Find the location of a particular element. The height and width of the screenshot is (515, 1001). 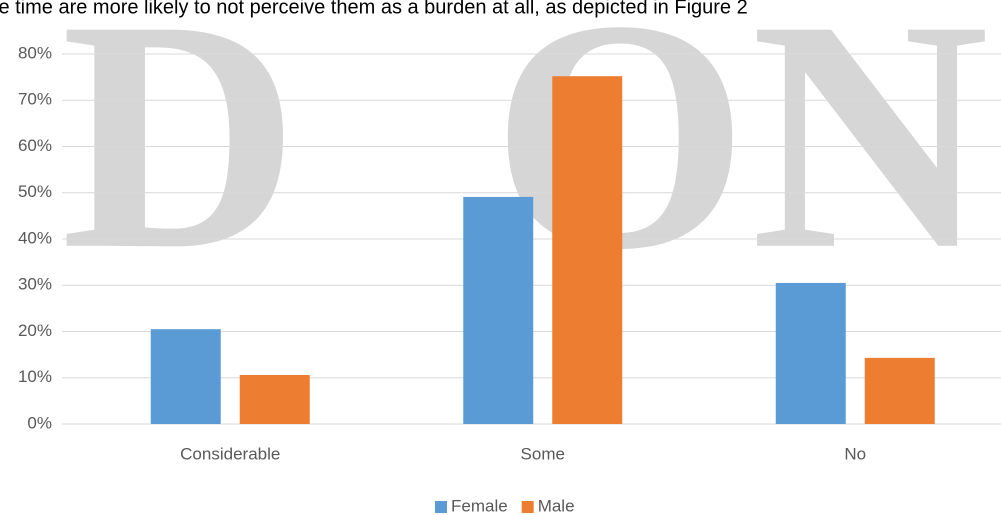

y-tick-label: 20% is located at coordinates (35, 330).